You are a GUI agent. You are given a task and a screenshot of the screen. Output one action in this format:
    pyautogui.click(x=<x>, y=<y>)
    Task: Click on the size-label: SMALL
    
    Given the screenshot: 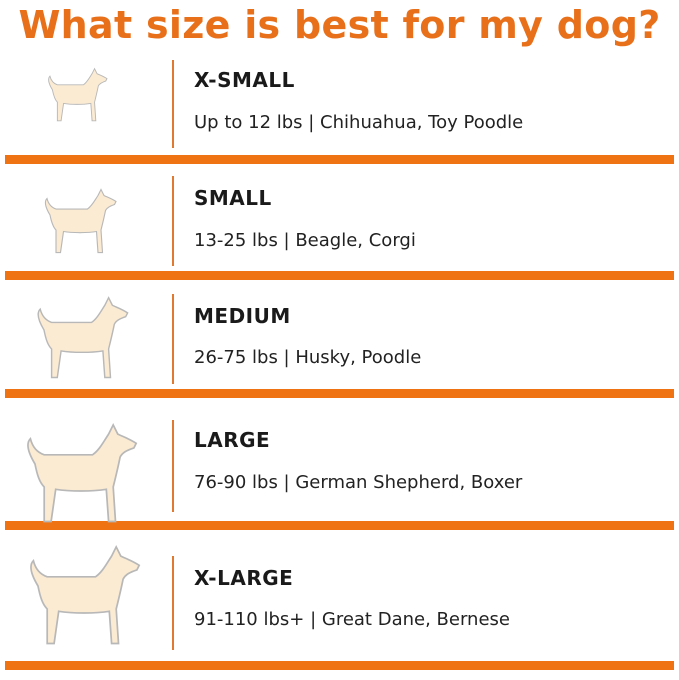 What is the action you would take?
    pyautogui.click(x=233, y=198)
    